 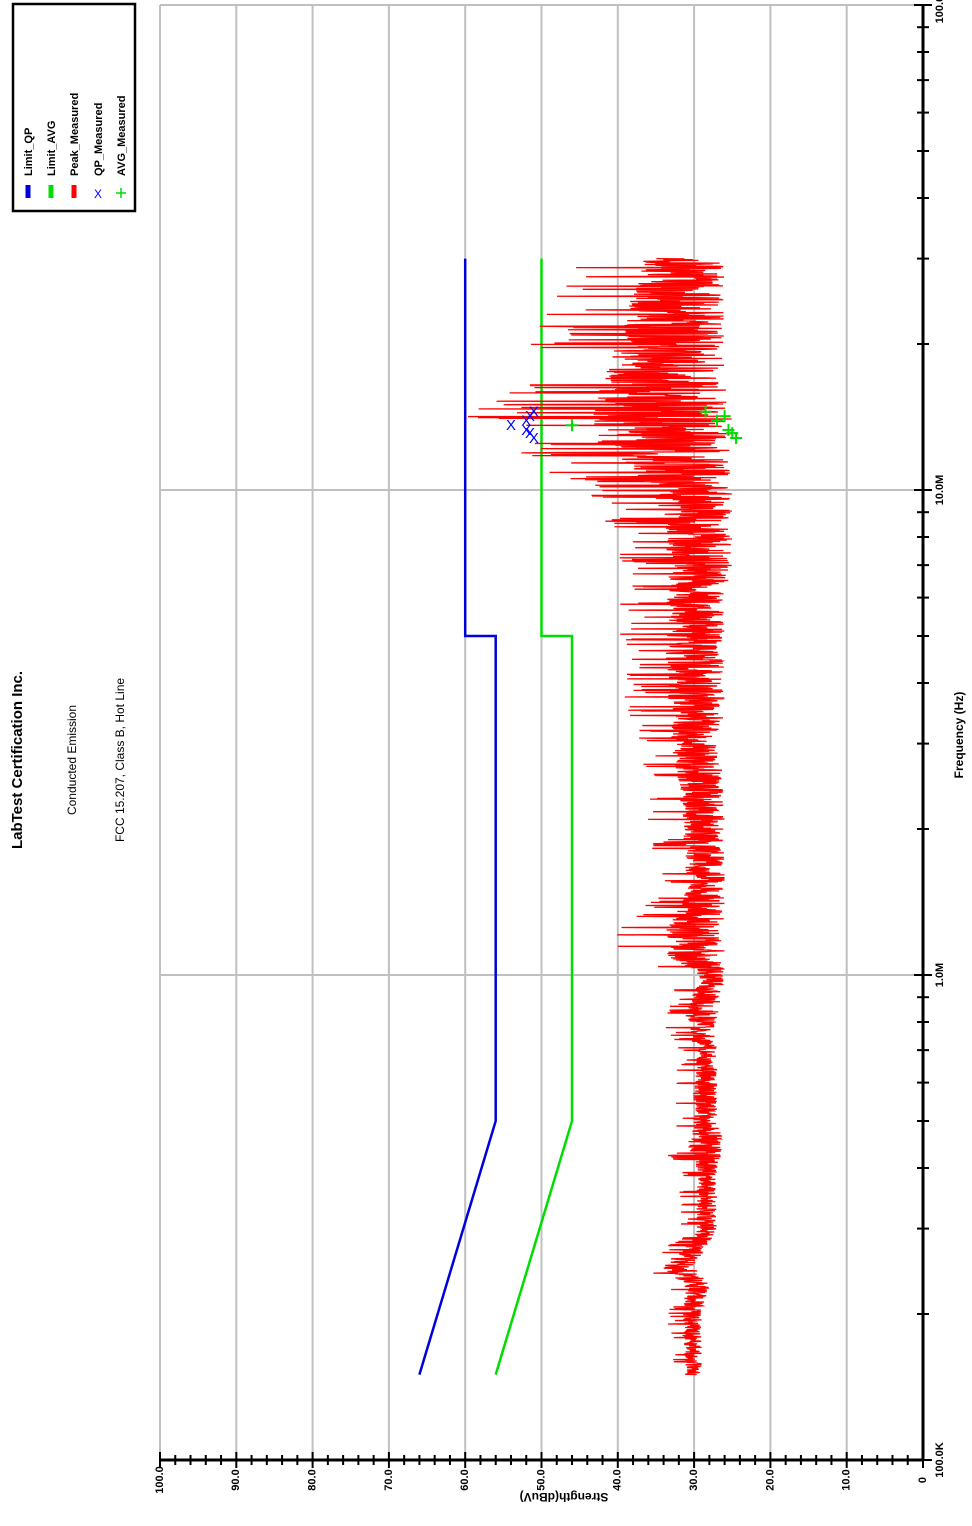 I want to click on legend-marker-x: X, so click(x=98, y=194).